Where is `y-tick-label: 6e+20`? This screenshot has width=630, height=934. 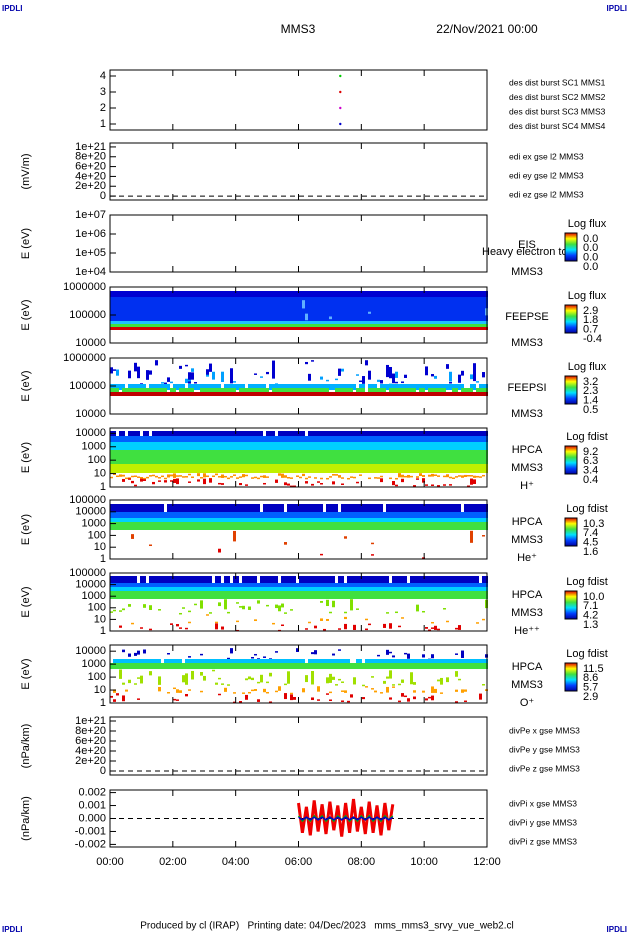 y-tick-label: 6e+20 is located at coordinates (90, 166).